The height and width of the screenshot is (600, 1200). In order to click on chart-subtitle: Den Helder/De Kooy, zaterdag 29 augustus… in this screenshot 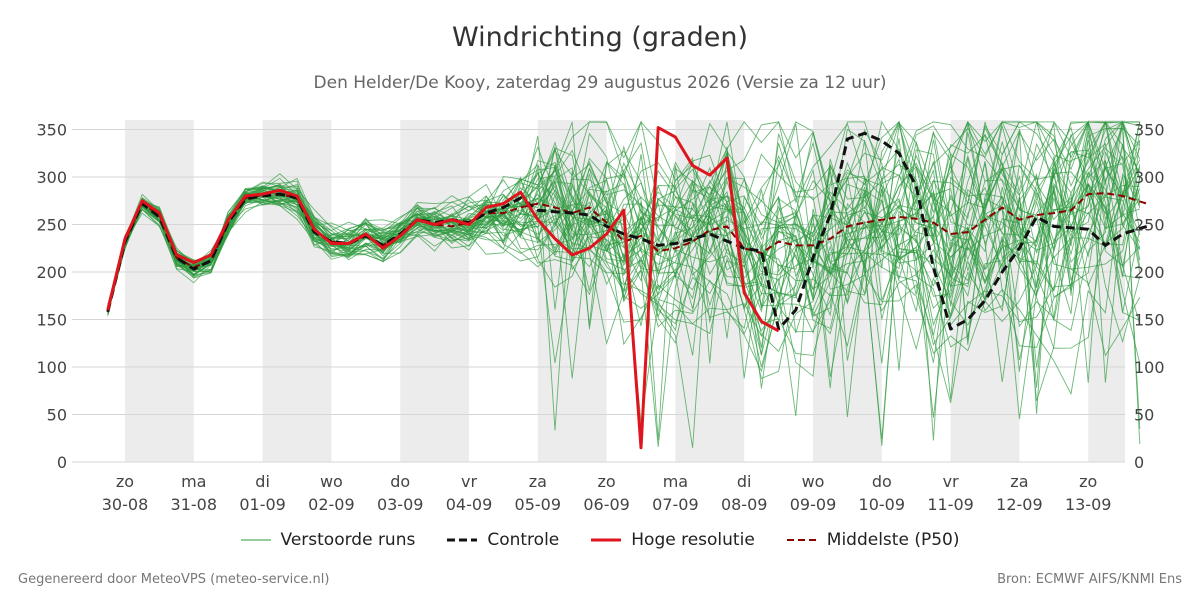, I will do `click(600, 83)`.